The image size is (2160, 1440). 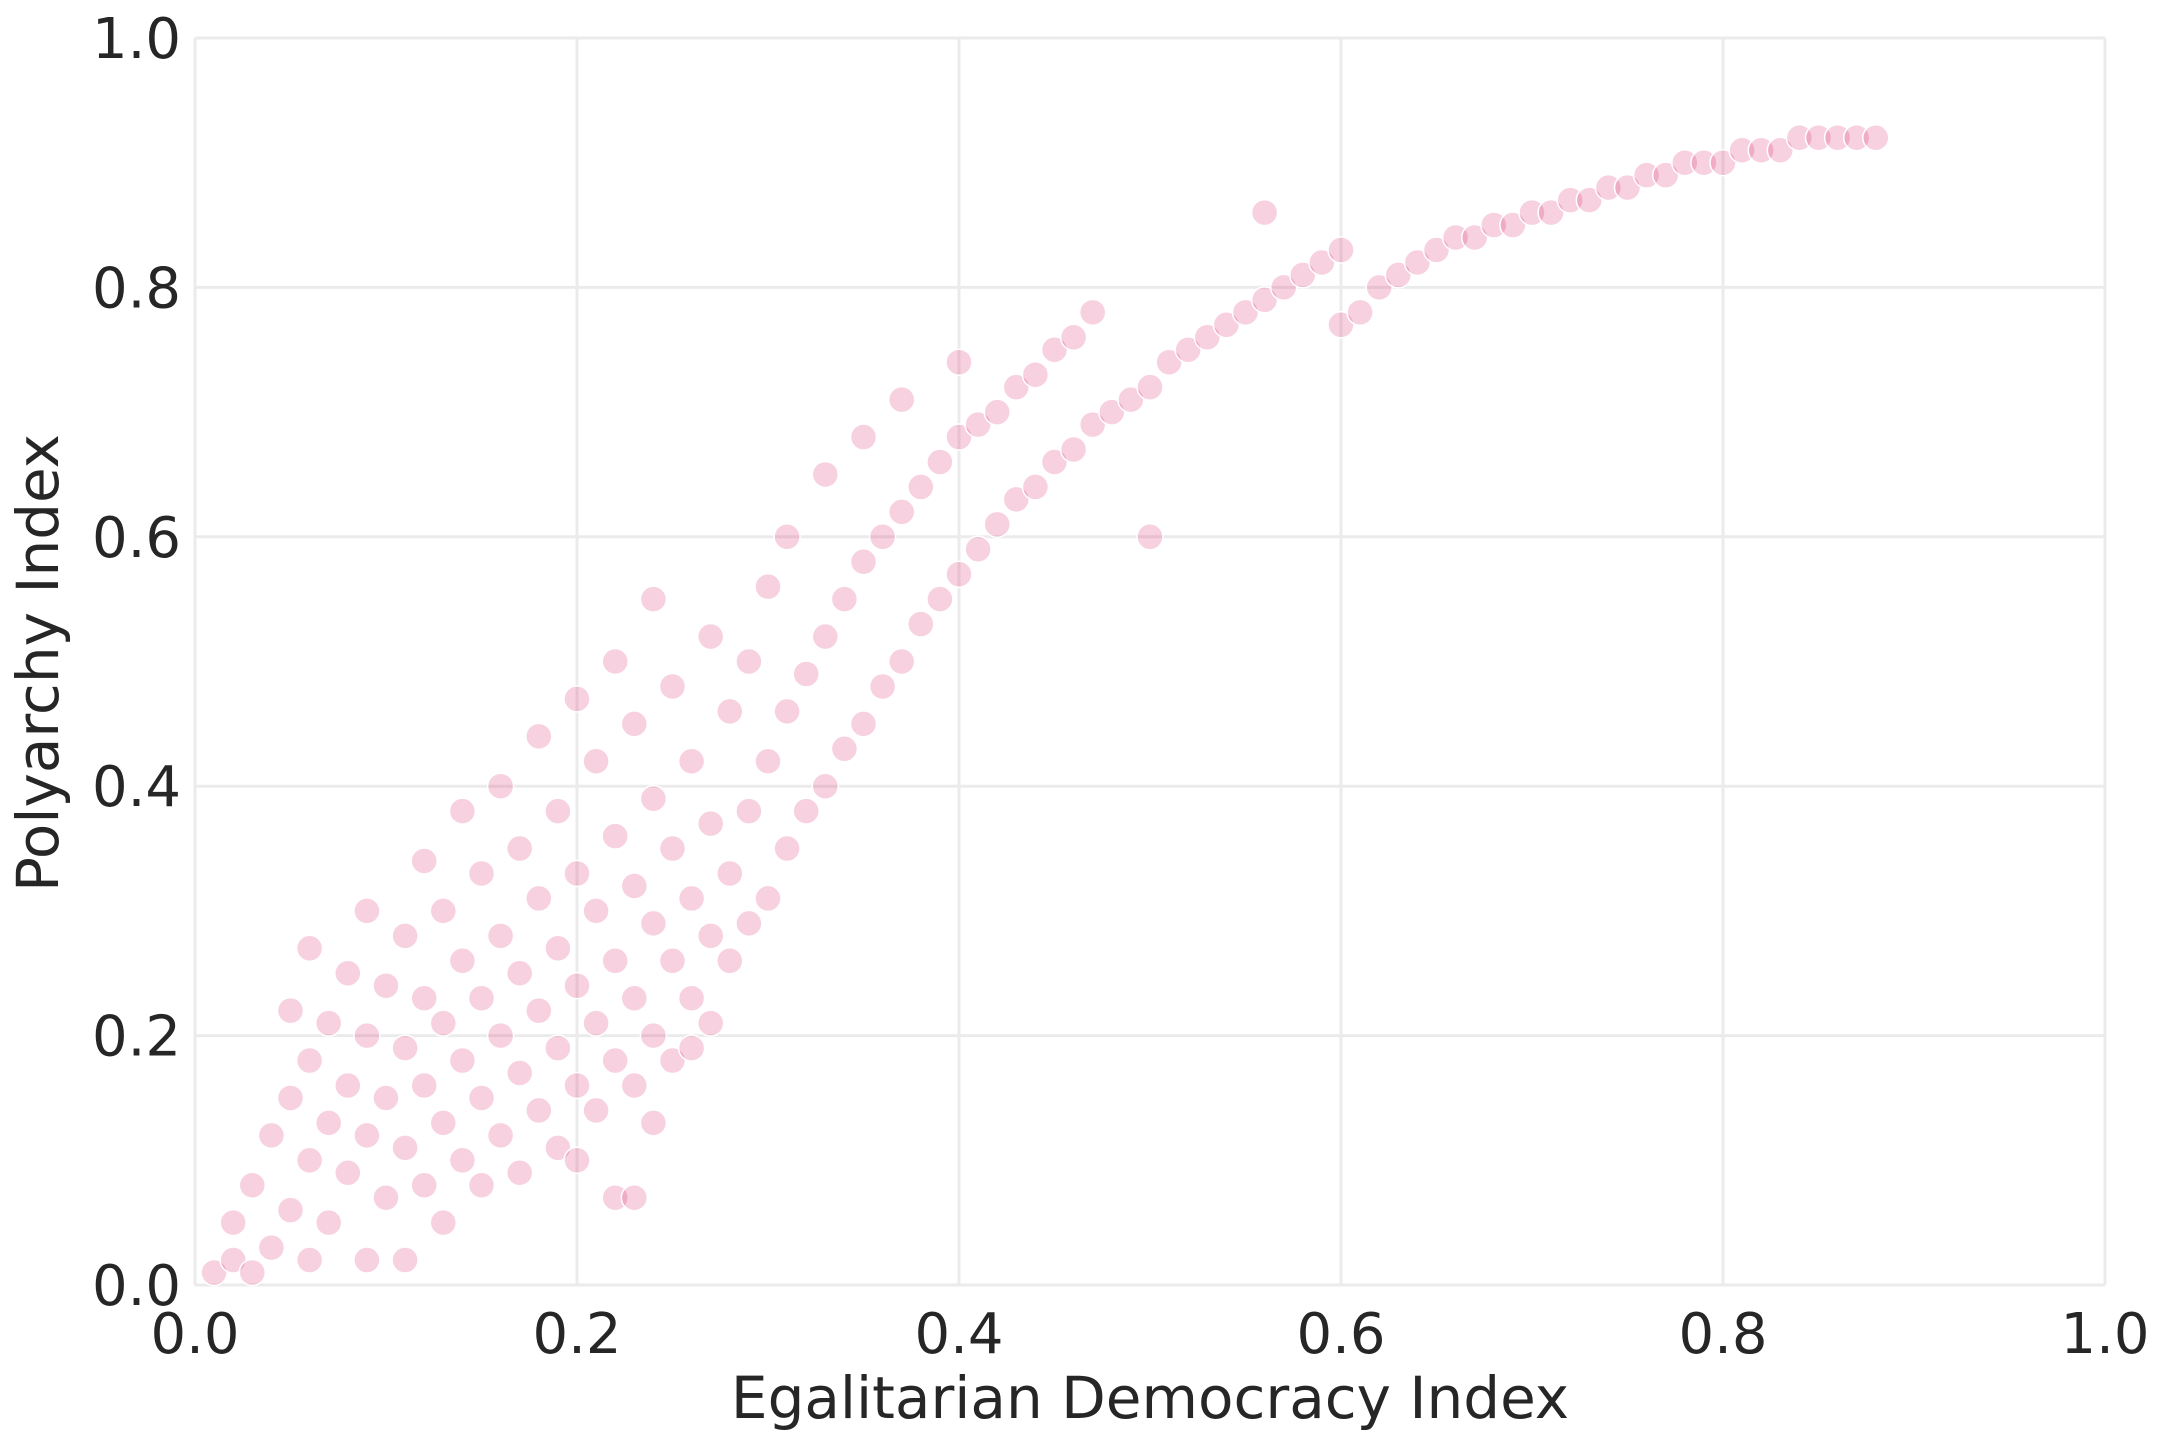 I want to click on y-axis-label: Polyarchy Index, so click(x=38, y=663).